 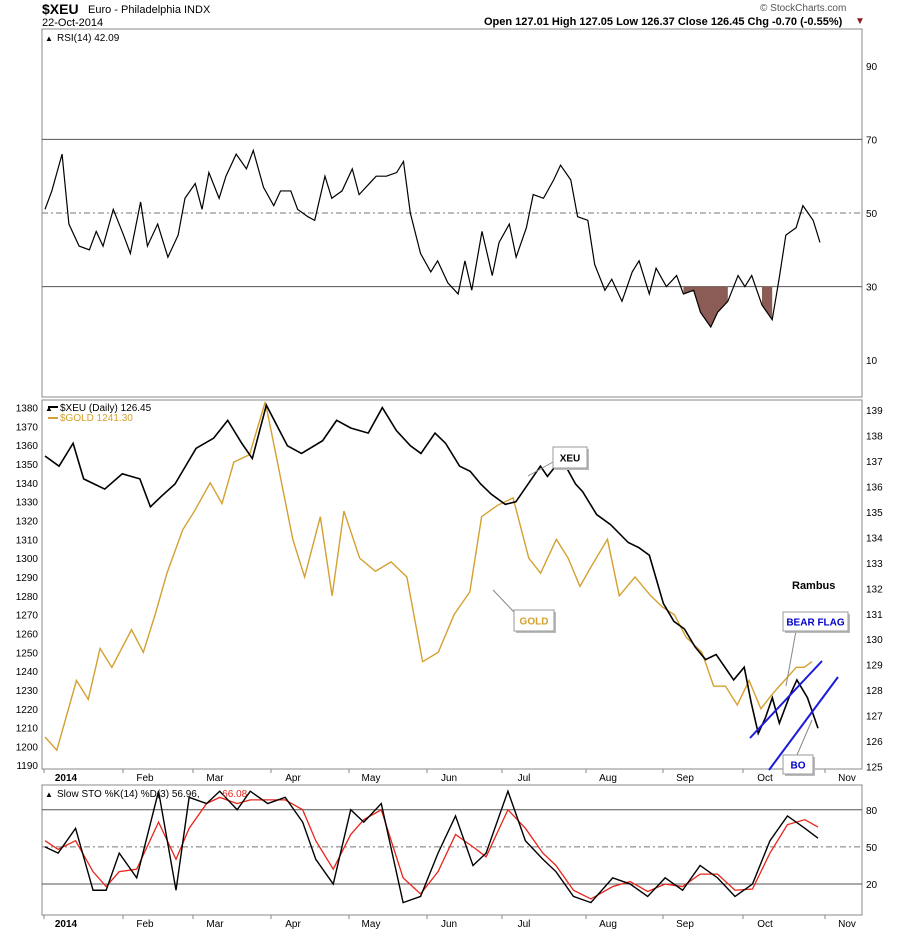 I want to click on gold-ytick-label: 1190, so click(x=27, y=766).